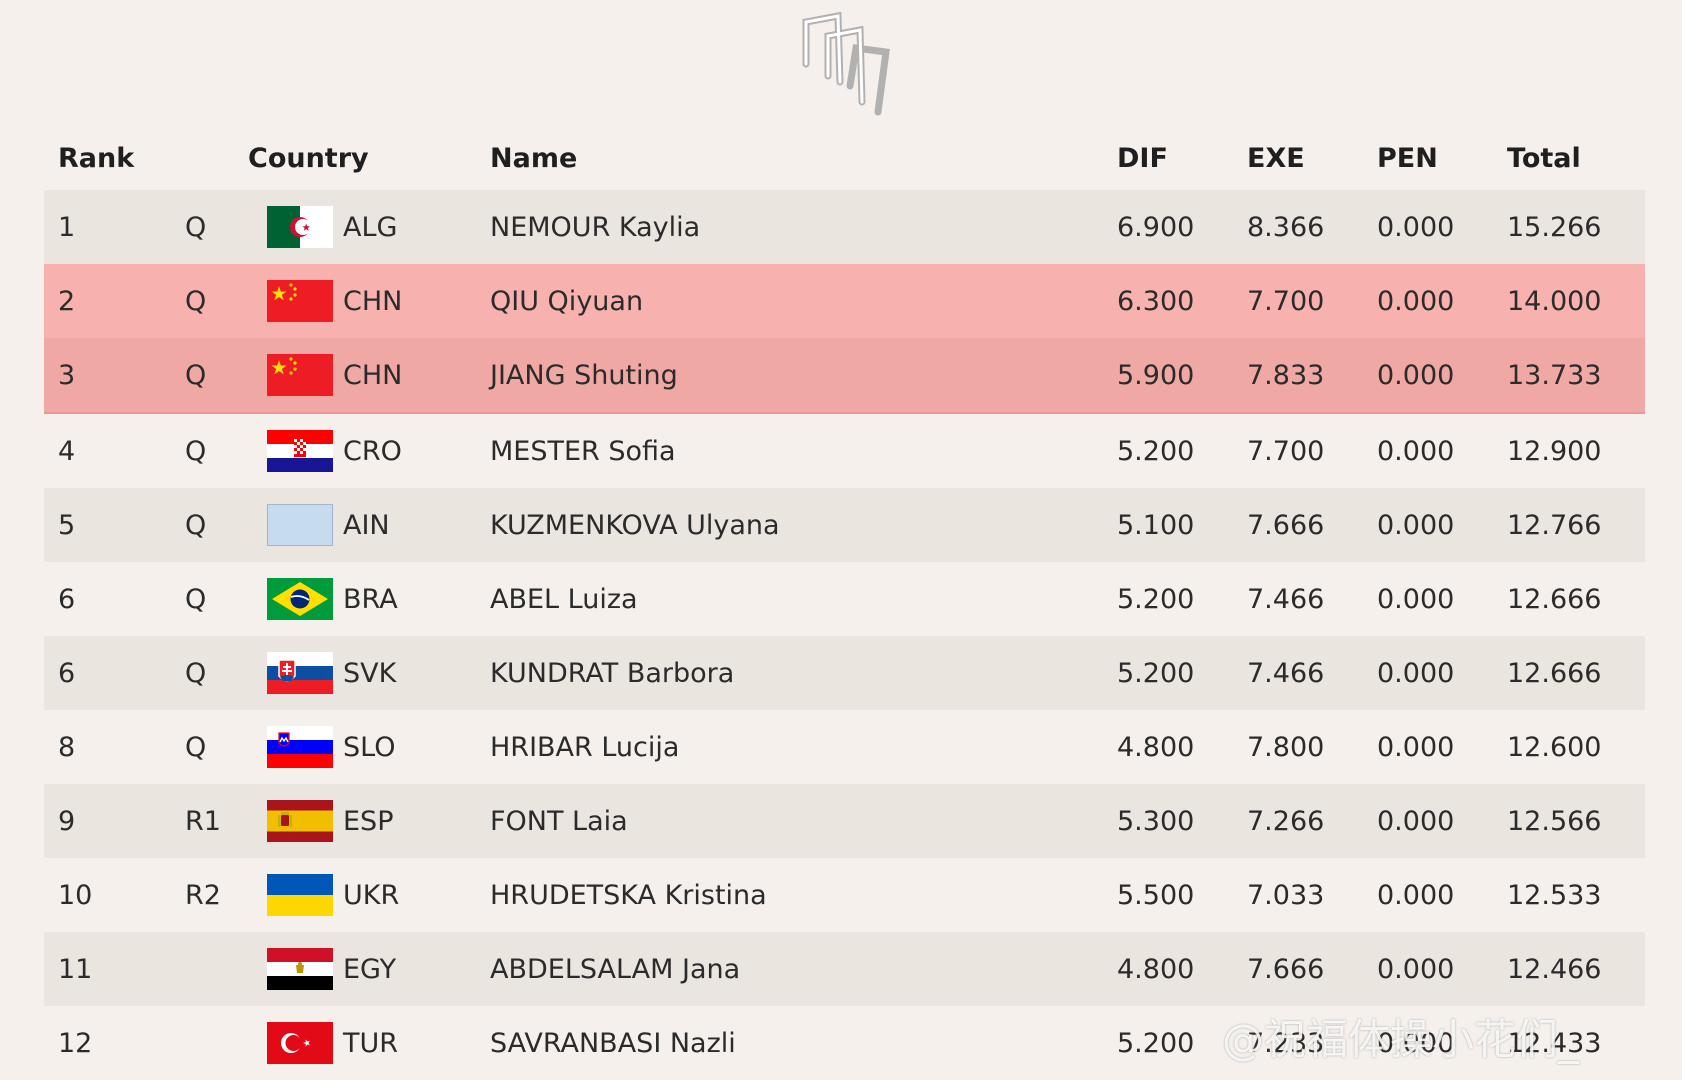  I want to click on rank-cell: 11, so click(75, 969).